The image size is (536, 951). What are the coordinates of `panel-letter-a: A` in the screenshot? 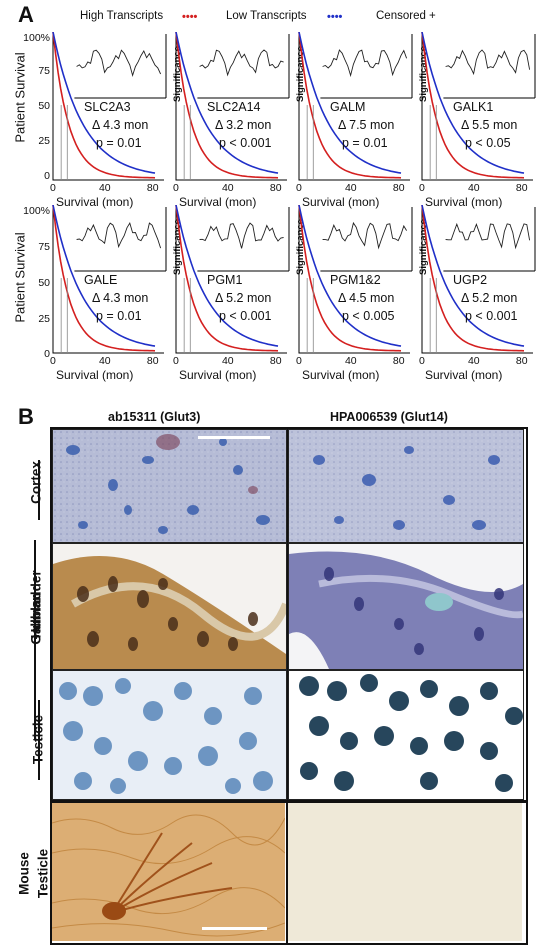 It's located at (26, 14).